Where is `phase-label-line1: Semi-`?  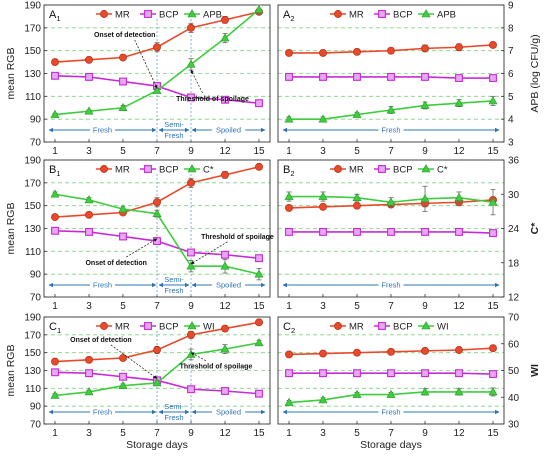 phase-label-line1: Semi- is located at coordinates (174, 279).